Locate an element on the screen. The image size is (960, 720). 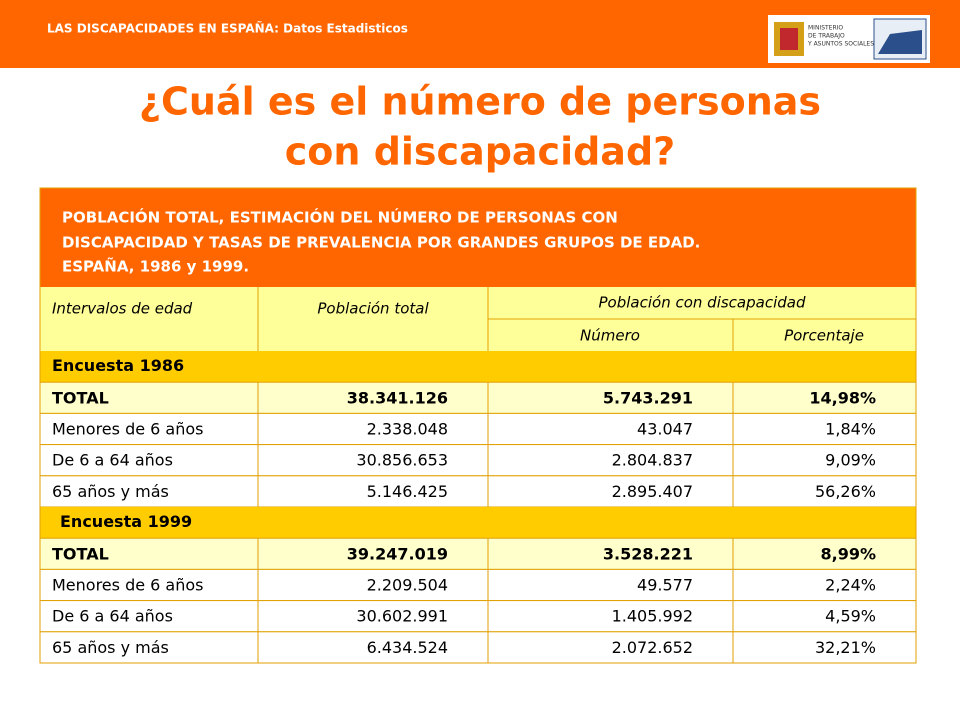
cell-value: 5.146.425 is located at coordinates (407, 491).